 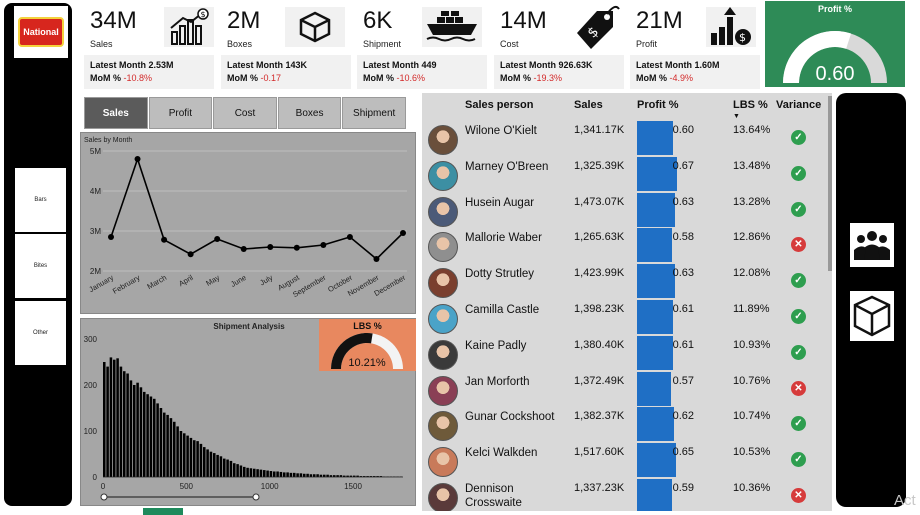 What do you see at coordinates (622, 247) in the screenshot?
I see `table-row: Mallorie Waber 1,265.63K 0.58 12.86% ✕` at bounding box center [622, 247].